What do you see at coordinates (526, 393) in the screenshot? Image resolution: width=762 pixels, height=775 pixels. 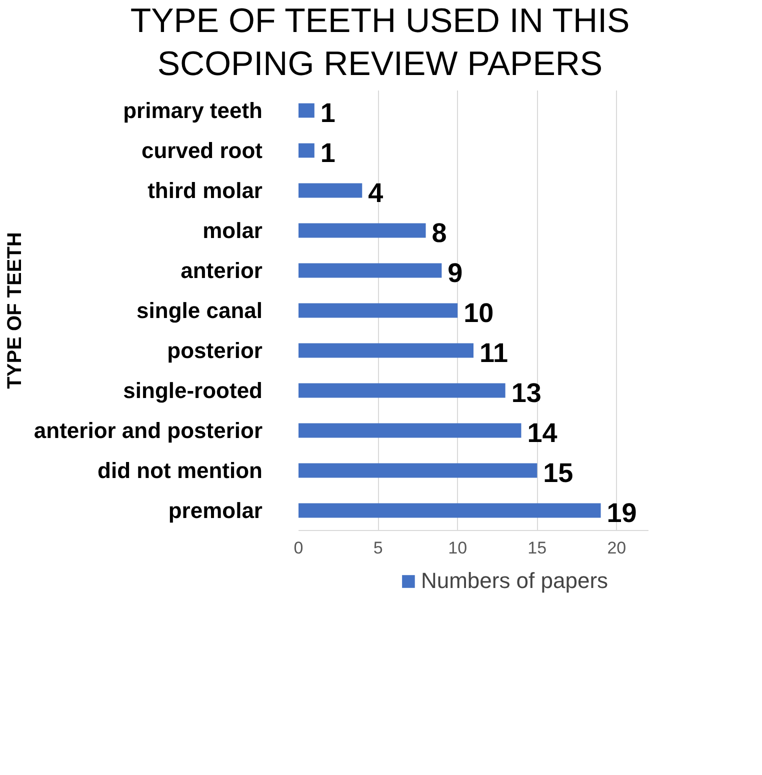 I see `data-label: 13` at bounding box center [526, 393].